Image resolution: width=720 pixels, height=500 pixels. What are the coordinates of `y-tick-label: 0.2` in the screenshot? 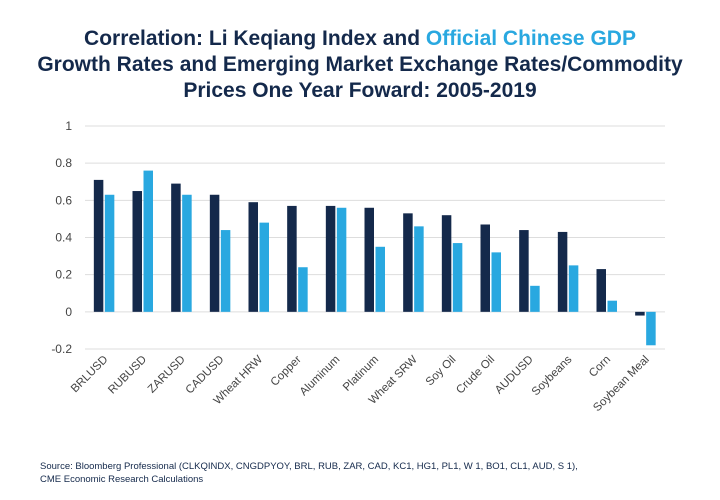 It's located at (63, 275).